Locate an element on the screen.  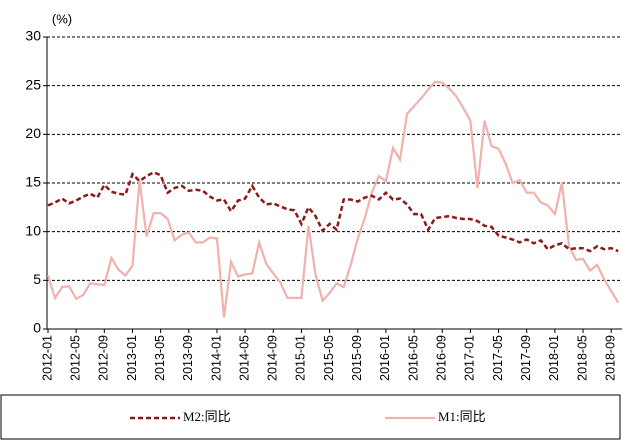
y-tick-label: 20 is located at coordinates (33, 133).